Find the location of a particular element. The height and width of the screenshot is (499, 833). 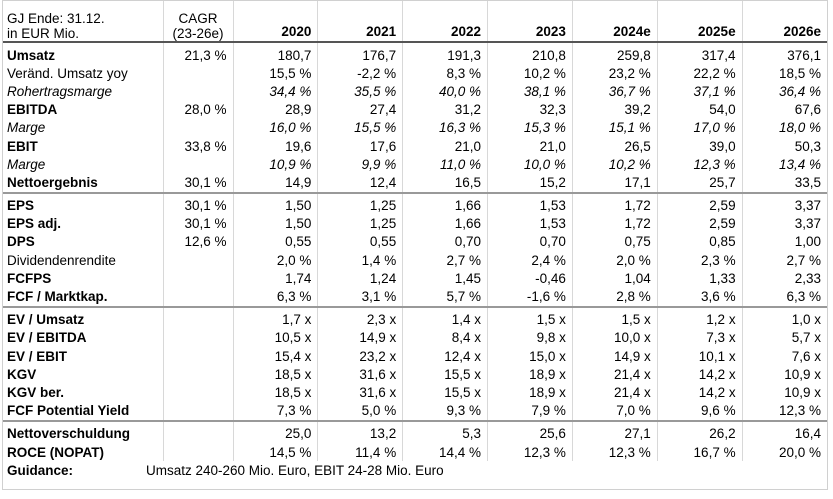

value-cell: -2,2 % is located at coordinates (360, 73).